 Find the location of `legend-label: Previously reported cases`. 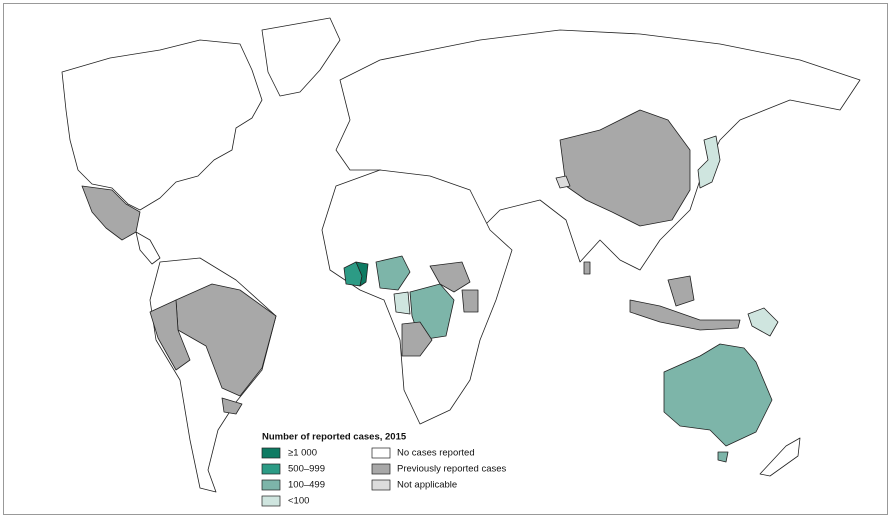

legend-label: Previously reported cases is located at coordinates (452, 469).